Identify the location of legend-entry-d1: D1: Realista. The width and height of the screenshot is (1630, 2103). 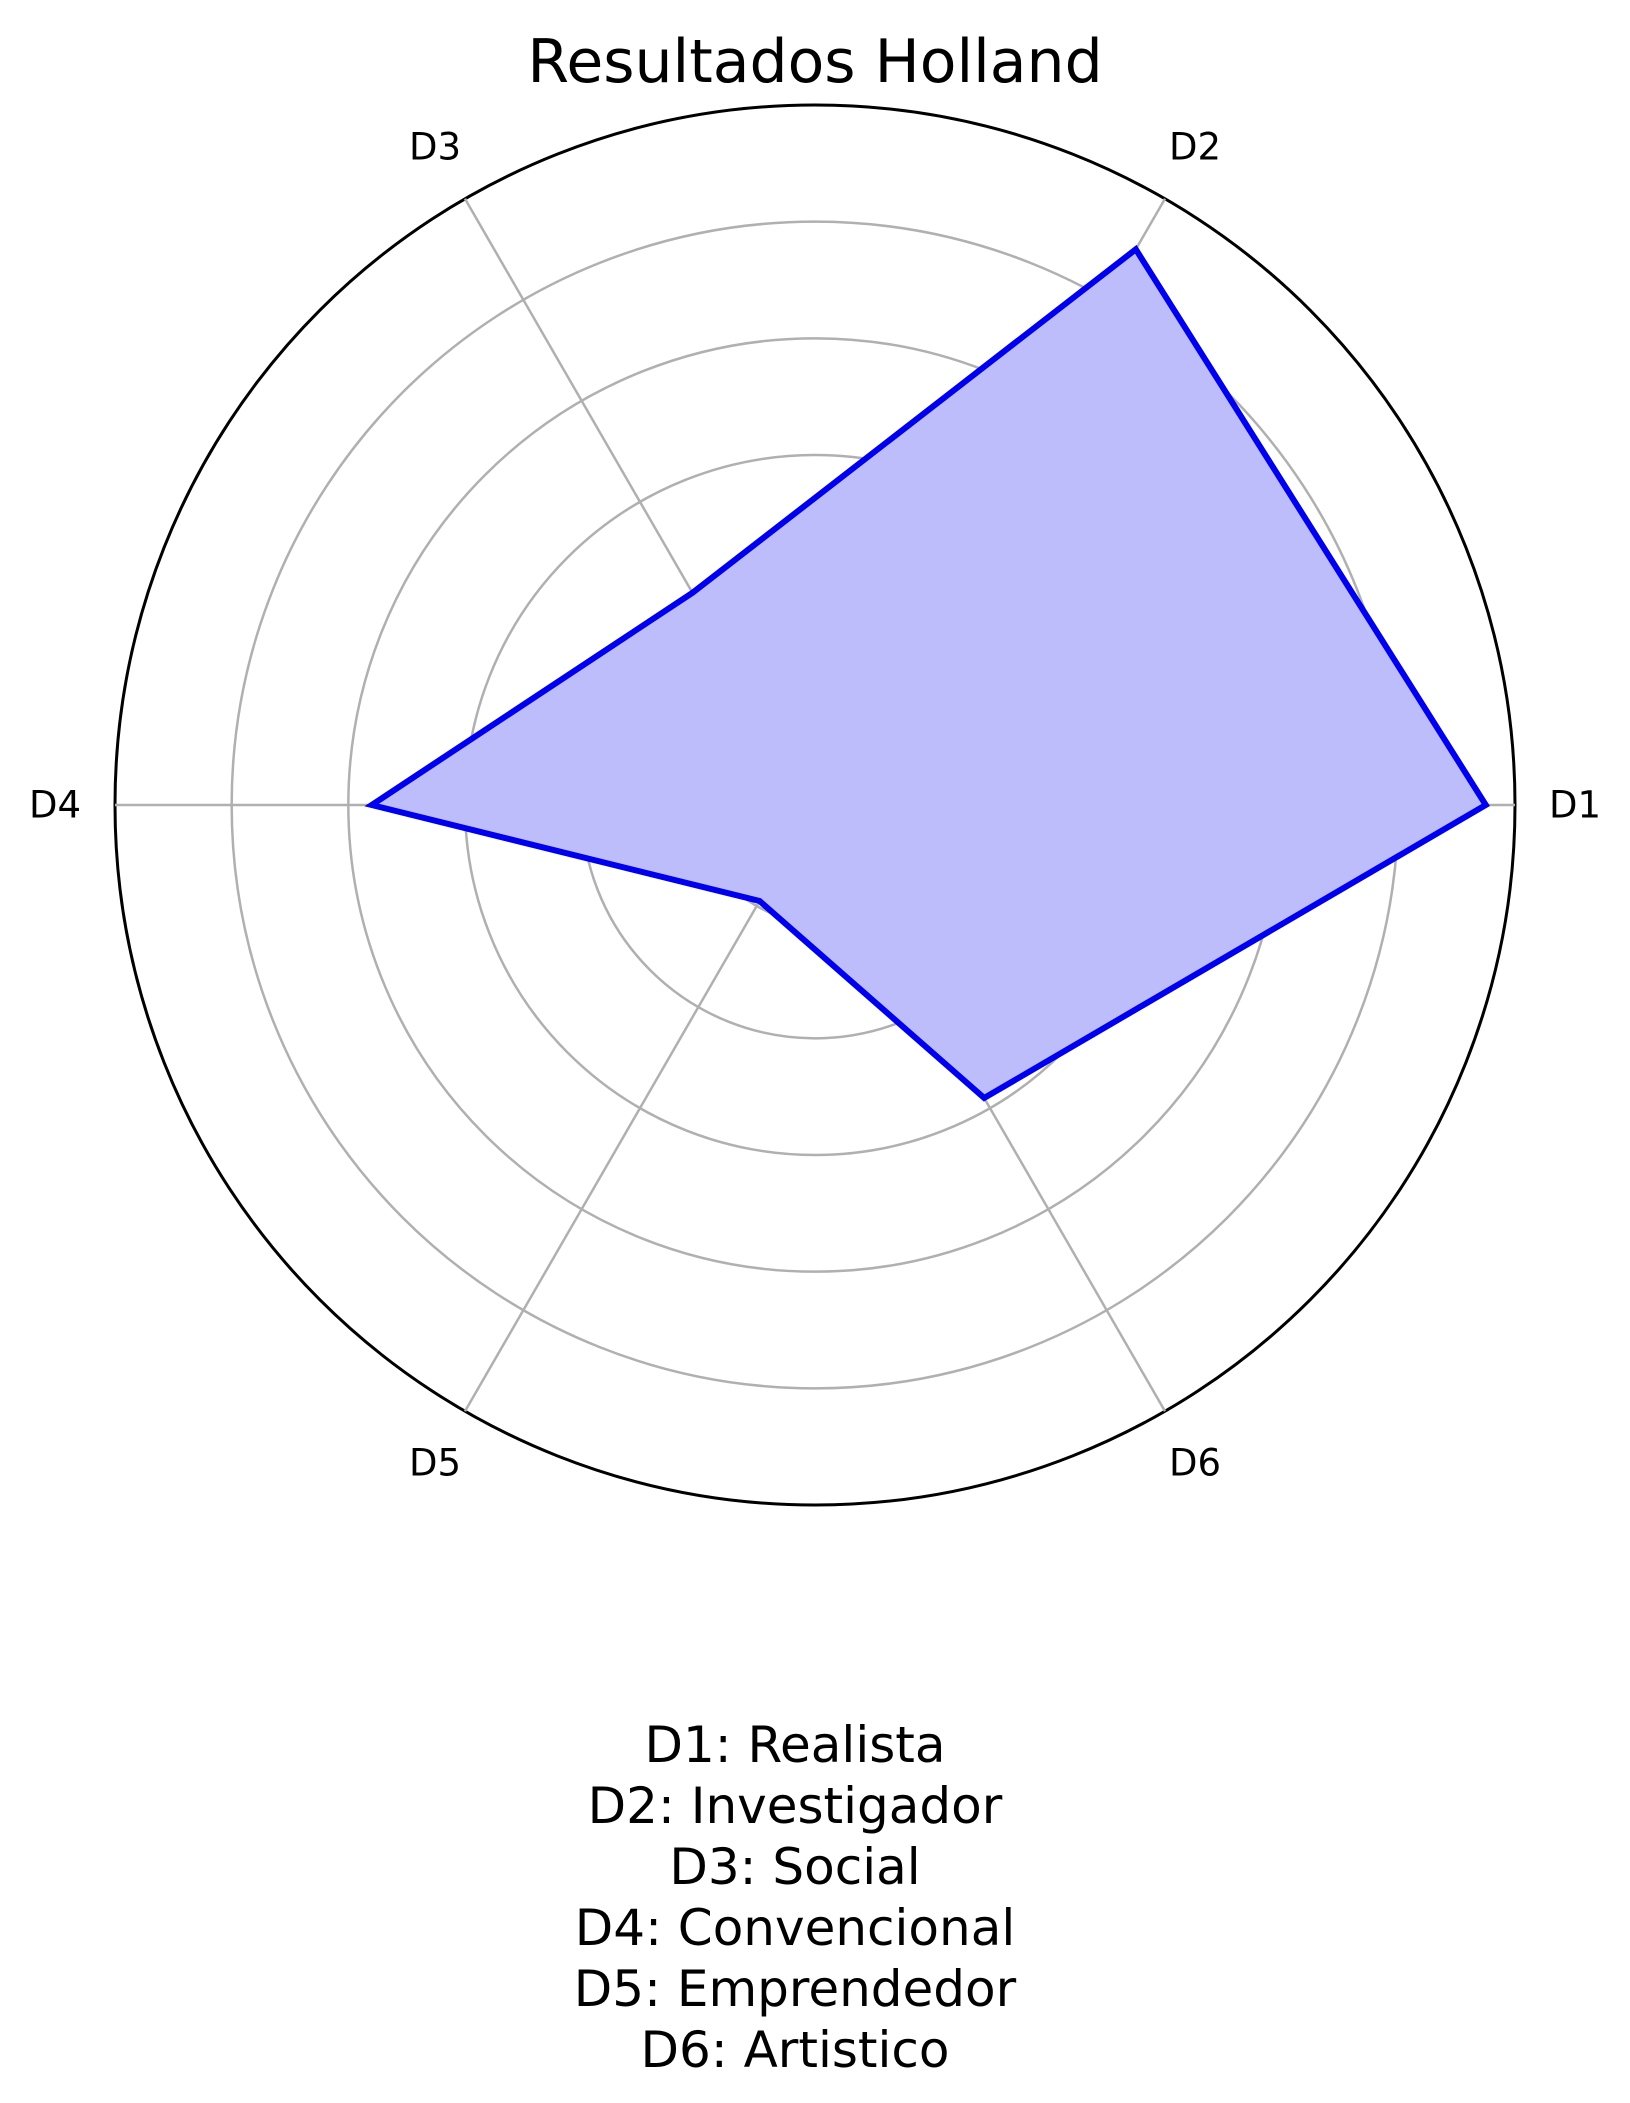
(795, 1745).